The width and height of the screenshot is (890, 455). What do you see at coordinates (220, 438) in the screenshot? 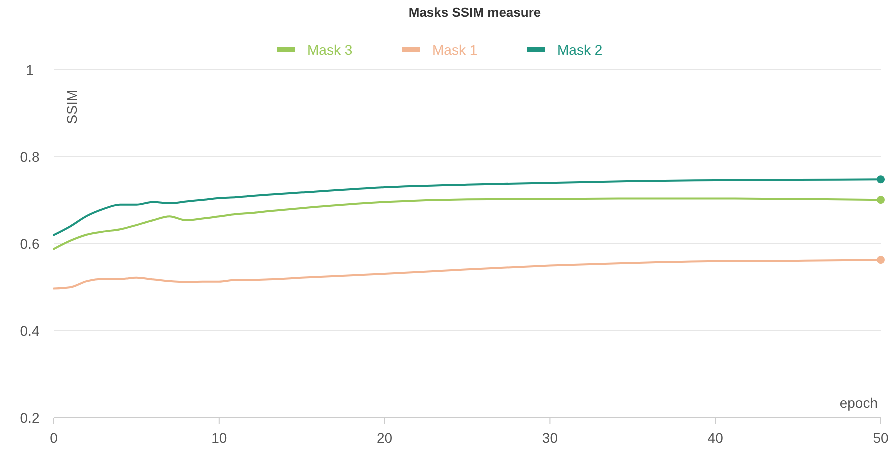
I see `x-tick-label: 10` at bounding box center [220, 438].